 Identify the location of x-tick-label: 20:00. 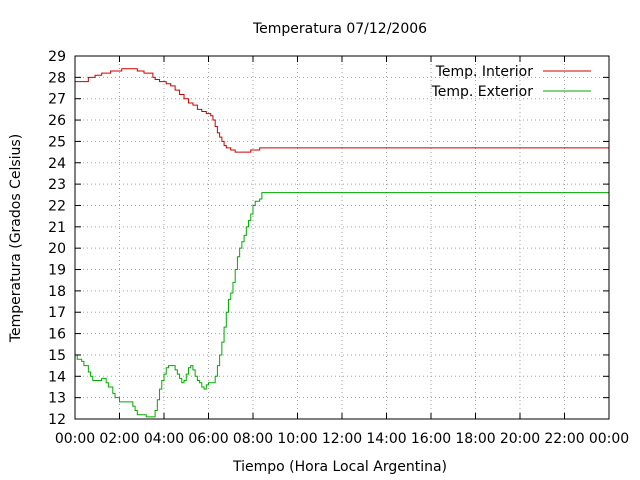
(520, 439).